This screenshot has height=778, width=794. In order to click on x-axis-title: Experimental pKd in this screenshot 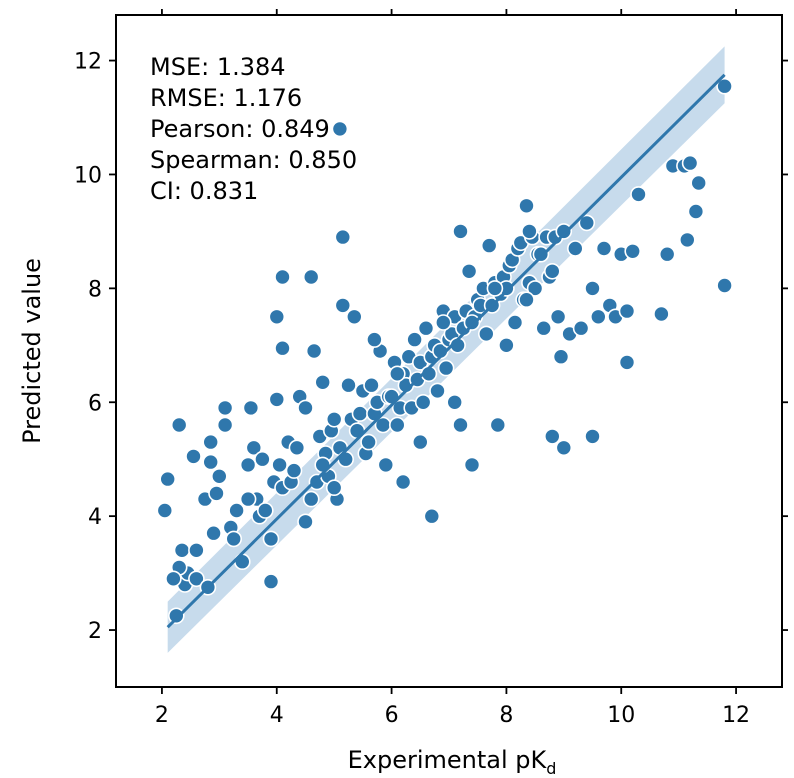, I will do `click(452, 762)`.